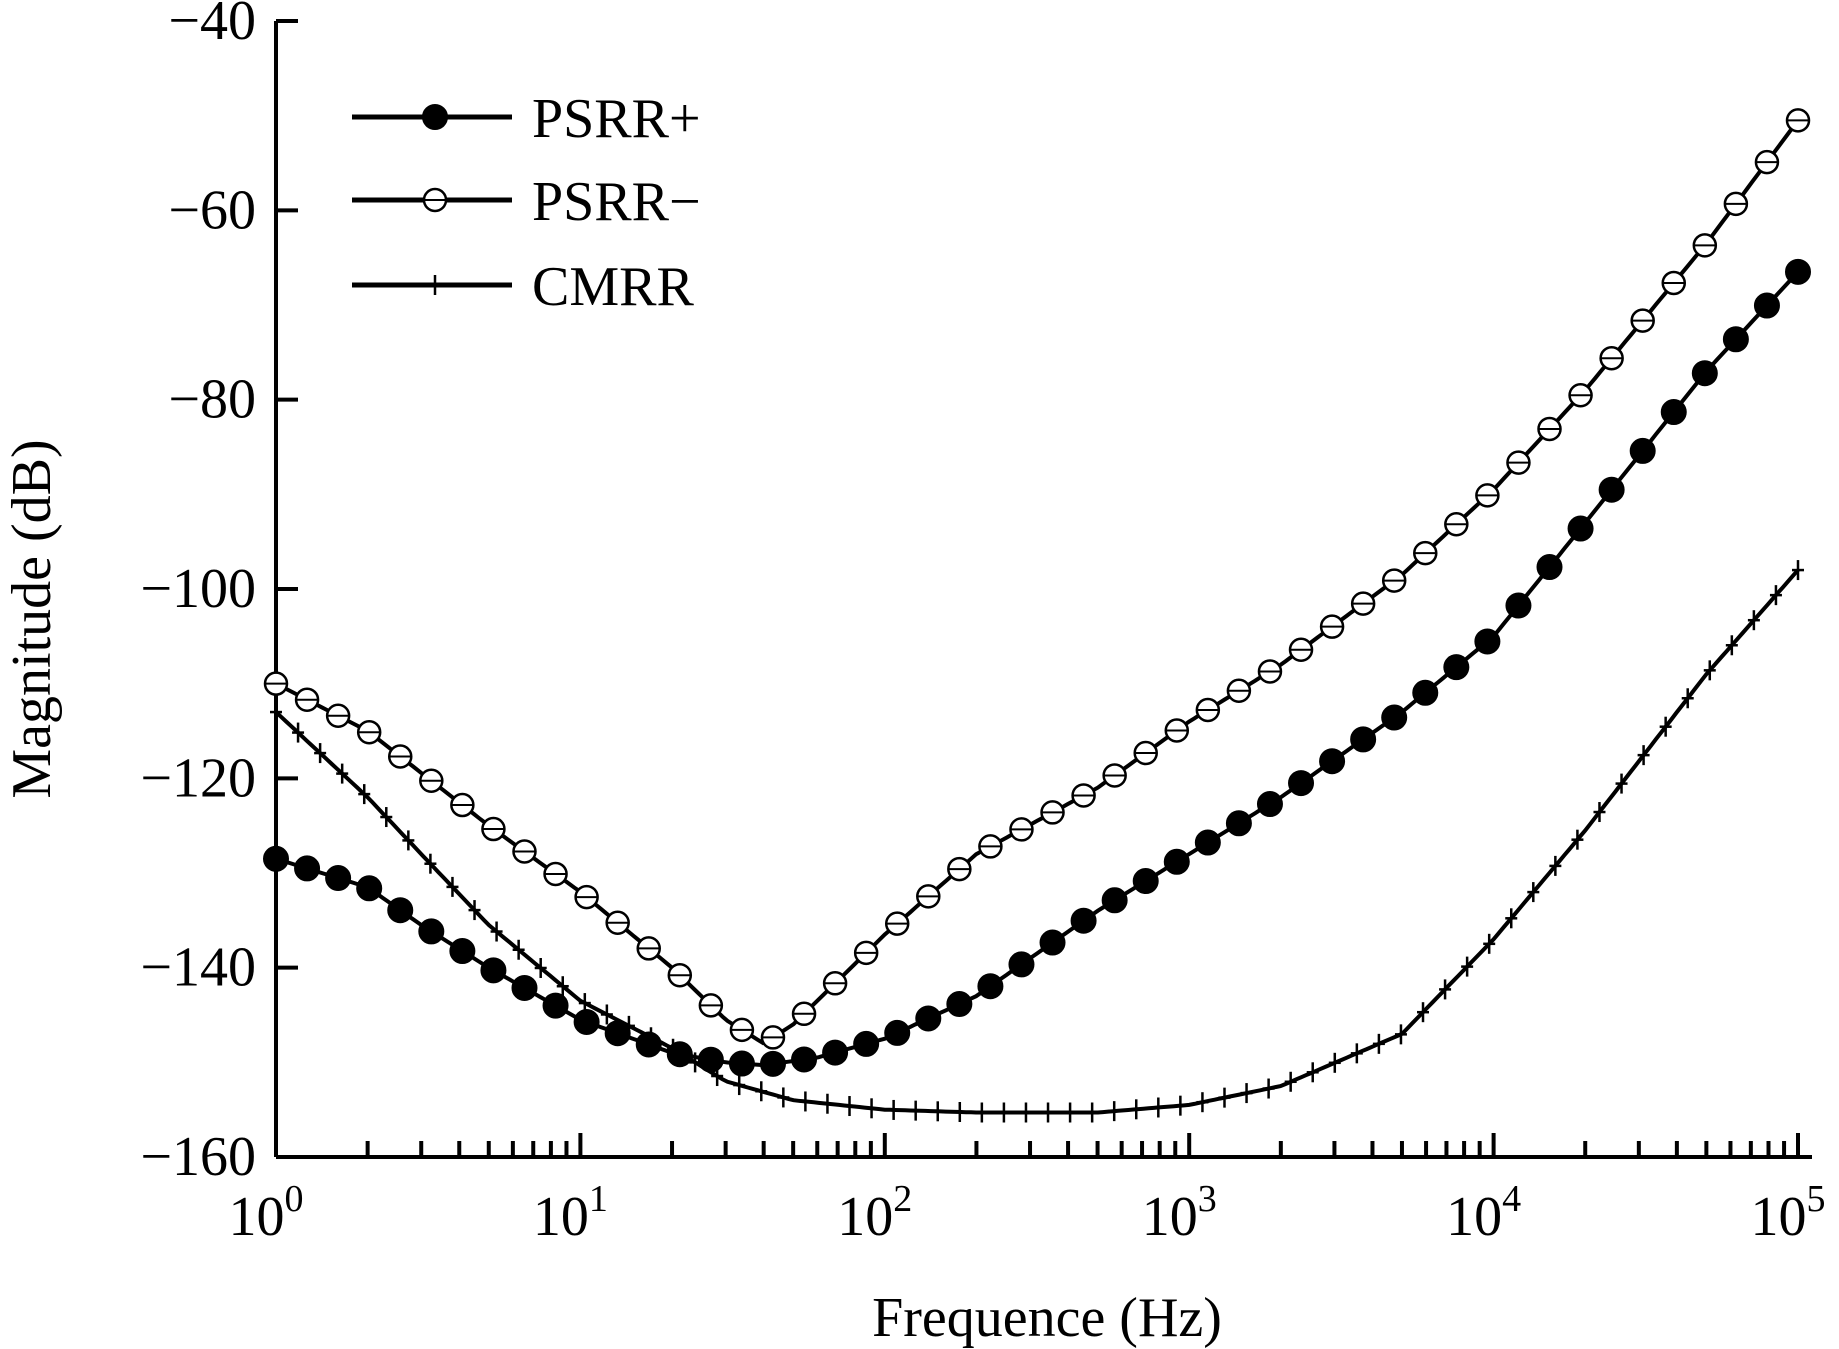  Describe the element at coordinates (1047, 1318) in the screenshot. I see `x-axis-label: Frequence (Hz)` at that location.